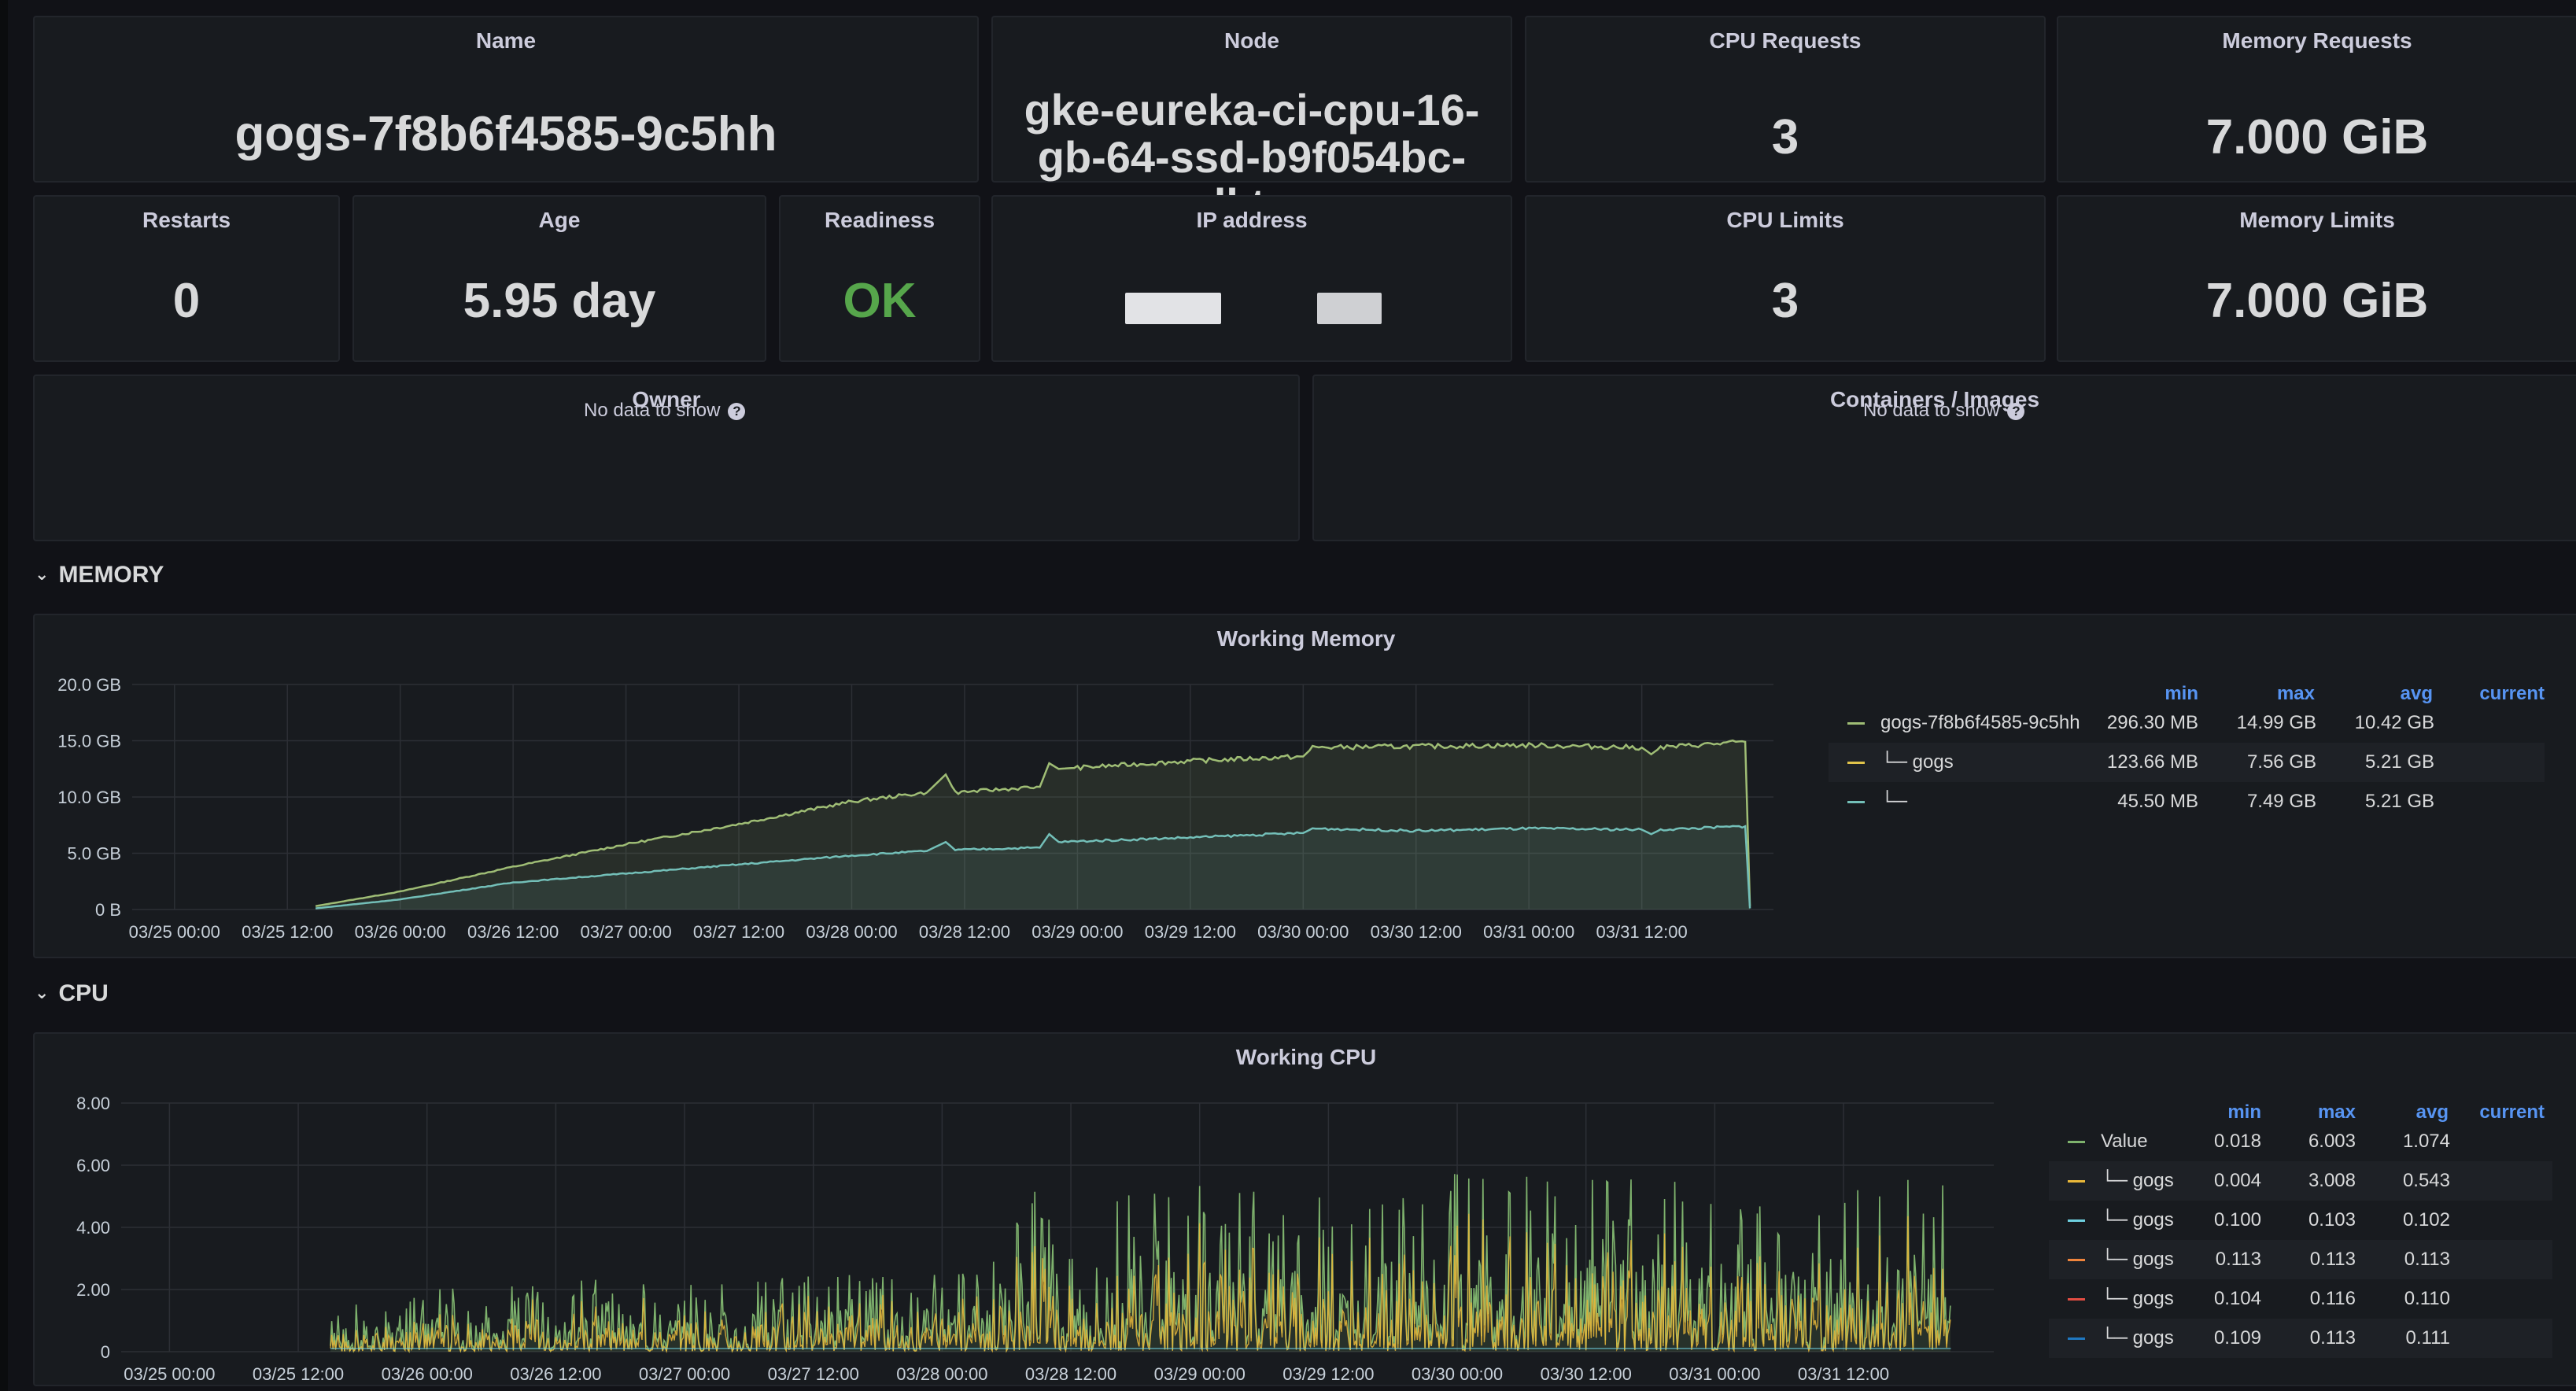 This screenshot has height=1391, width=2576. I want to click on stat-title: CPU Requests, so click(1785, 40).